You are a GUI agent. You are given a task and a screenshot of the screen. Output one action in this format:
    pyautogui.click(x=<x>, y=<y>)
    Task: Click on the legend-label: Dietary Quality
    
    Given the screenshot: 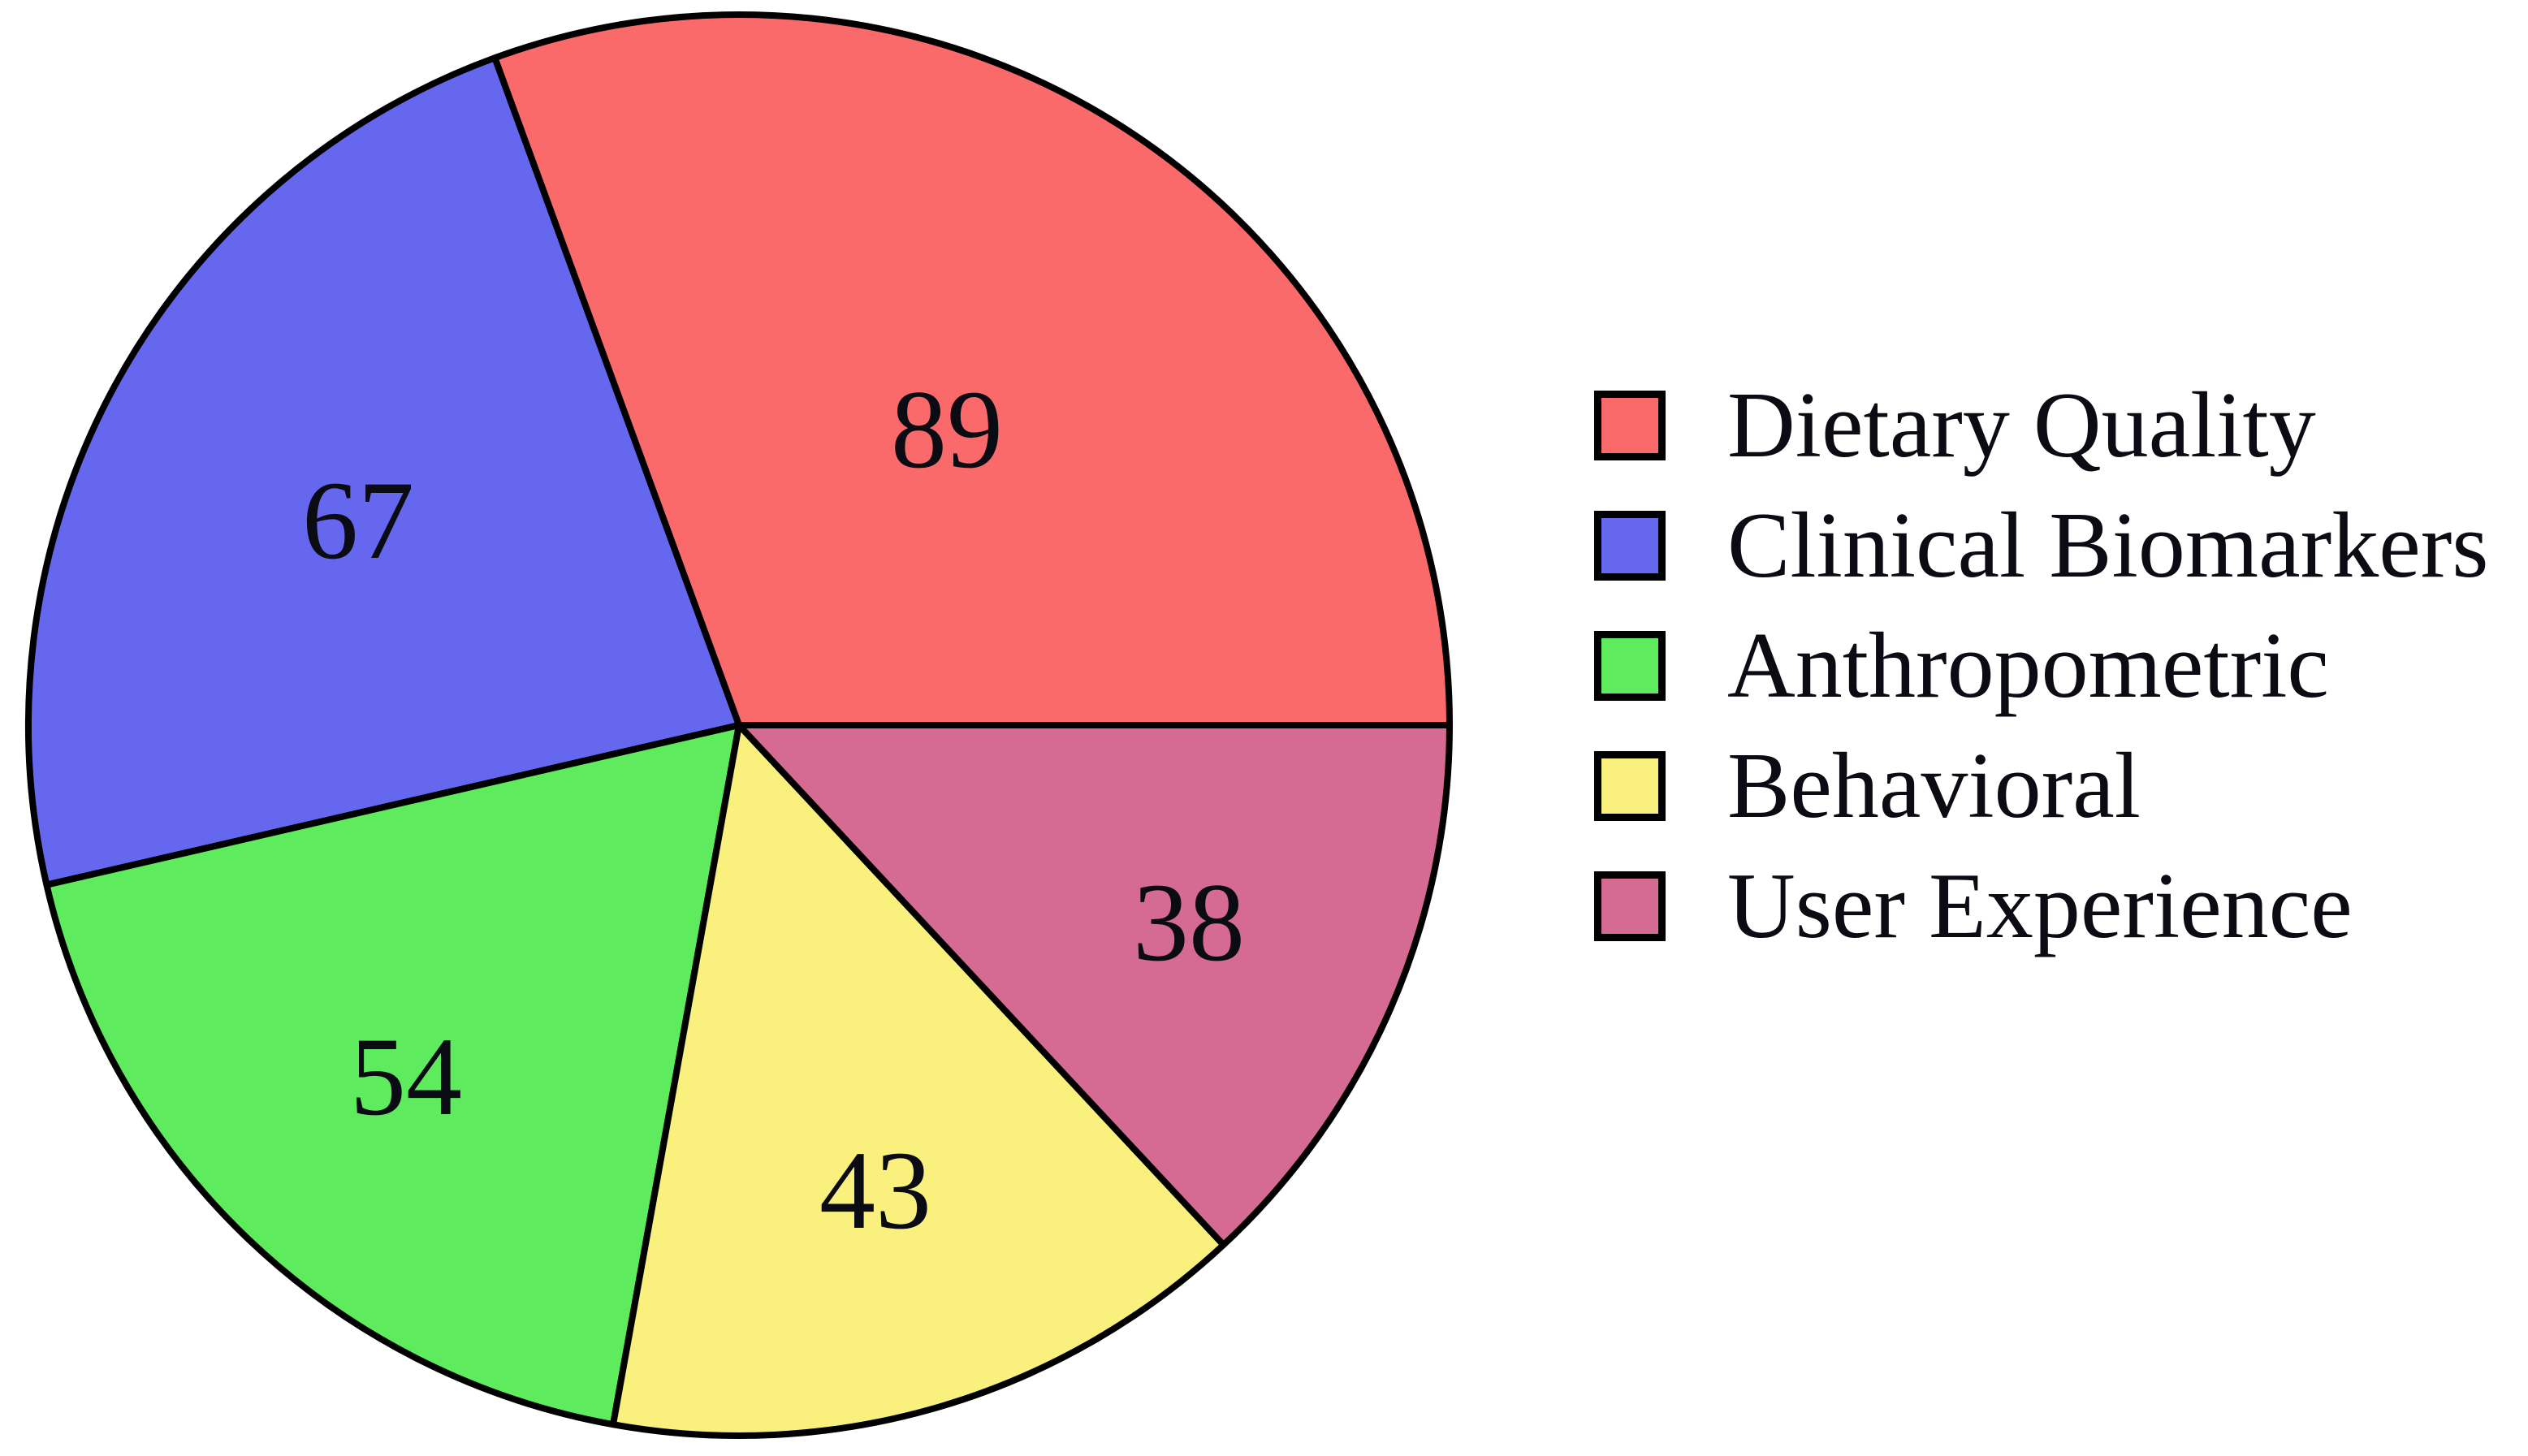 What is the action you would take?
    pyautogui.click(x=2022, y=425)
    